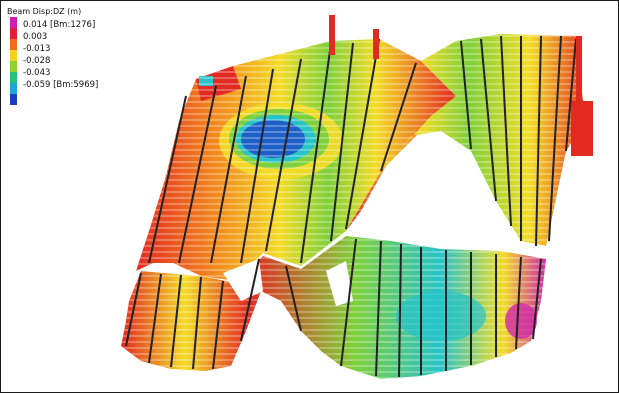 The height and width of the screenshot is (393, 619). Describe the element at coordinates (35, 37) in the screenshot. I see `legend-label-2: 0.003` at that location.